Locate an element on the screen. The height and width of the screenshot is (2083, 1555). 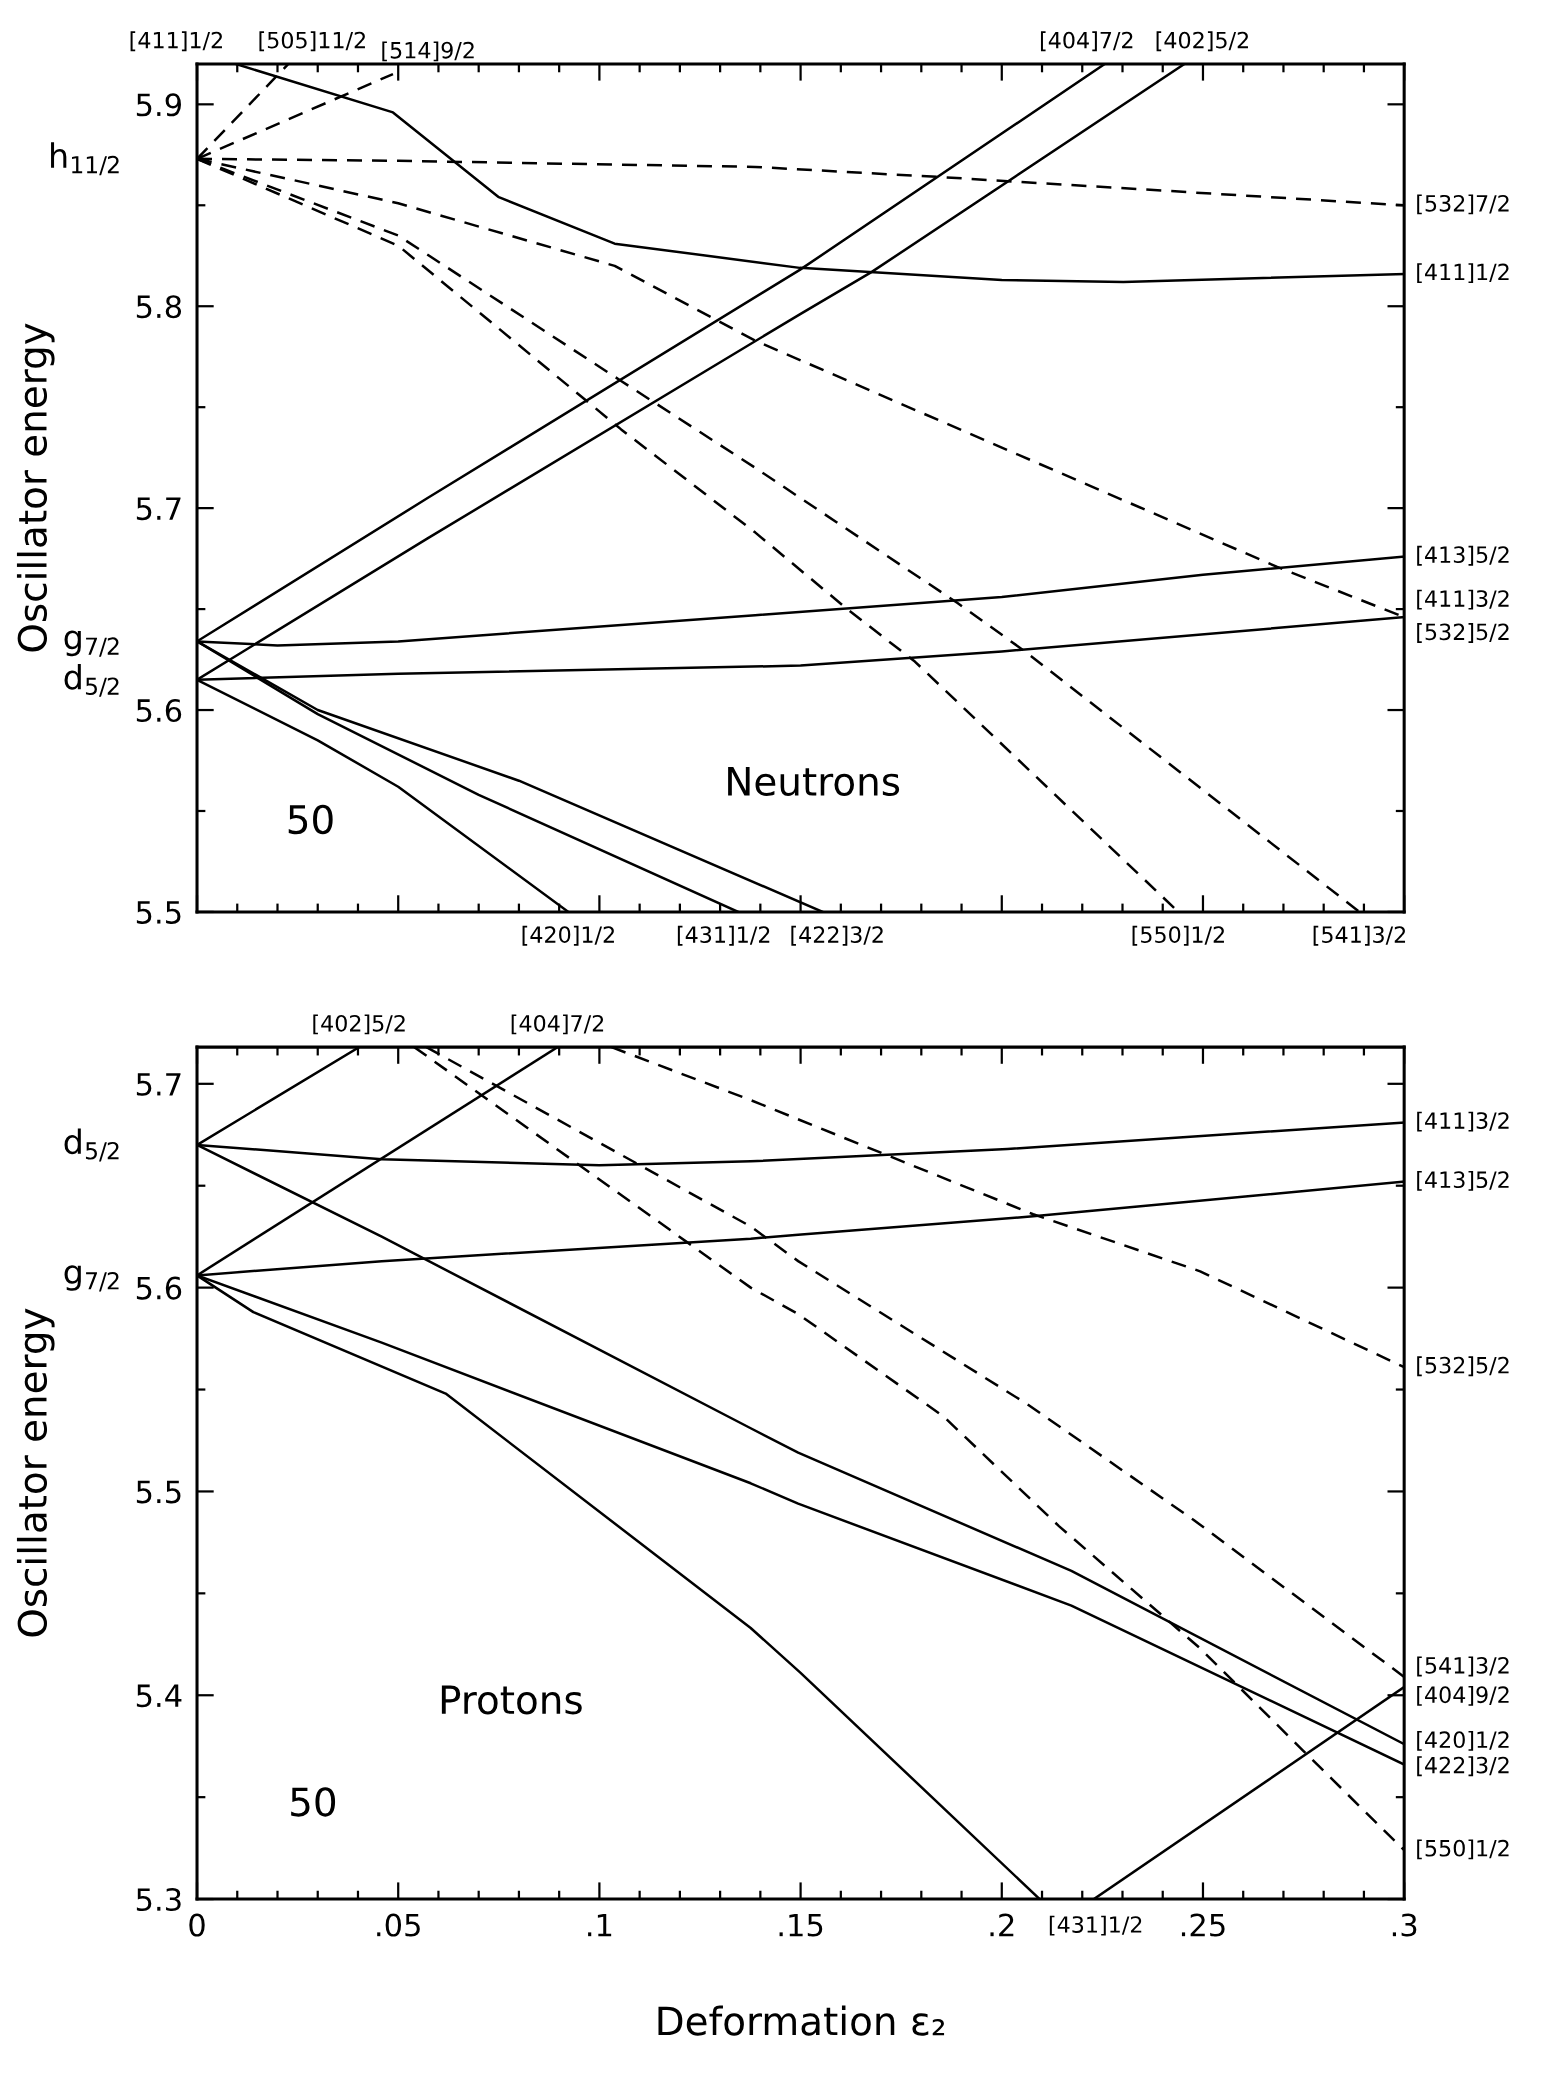
annotation: Neutrons is located at coordinates (814, 782).